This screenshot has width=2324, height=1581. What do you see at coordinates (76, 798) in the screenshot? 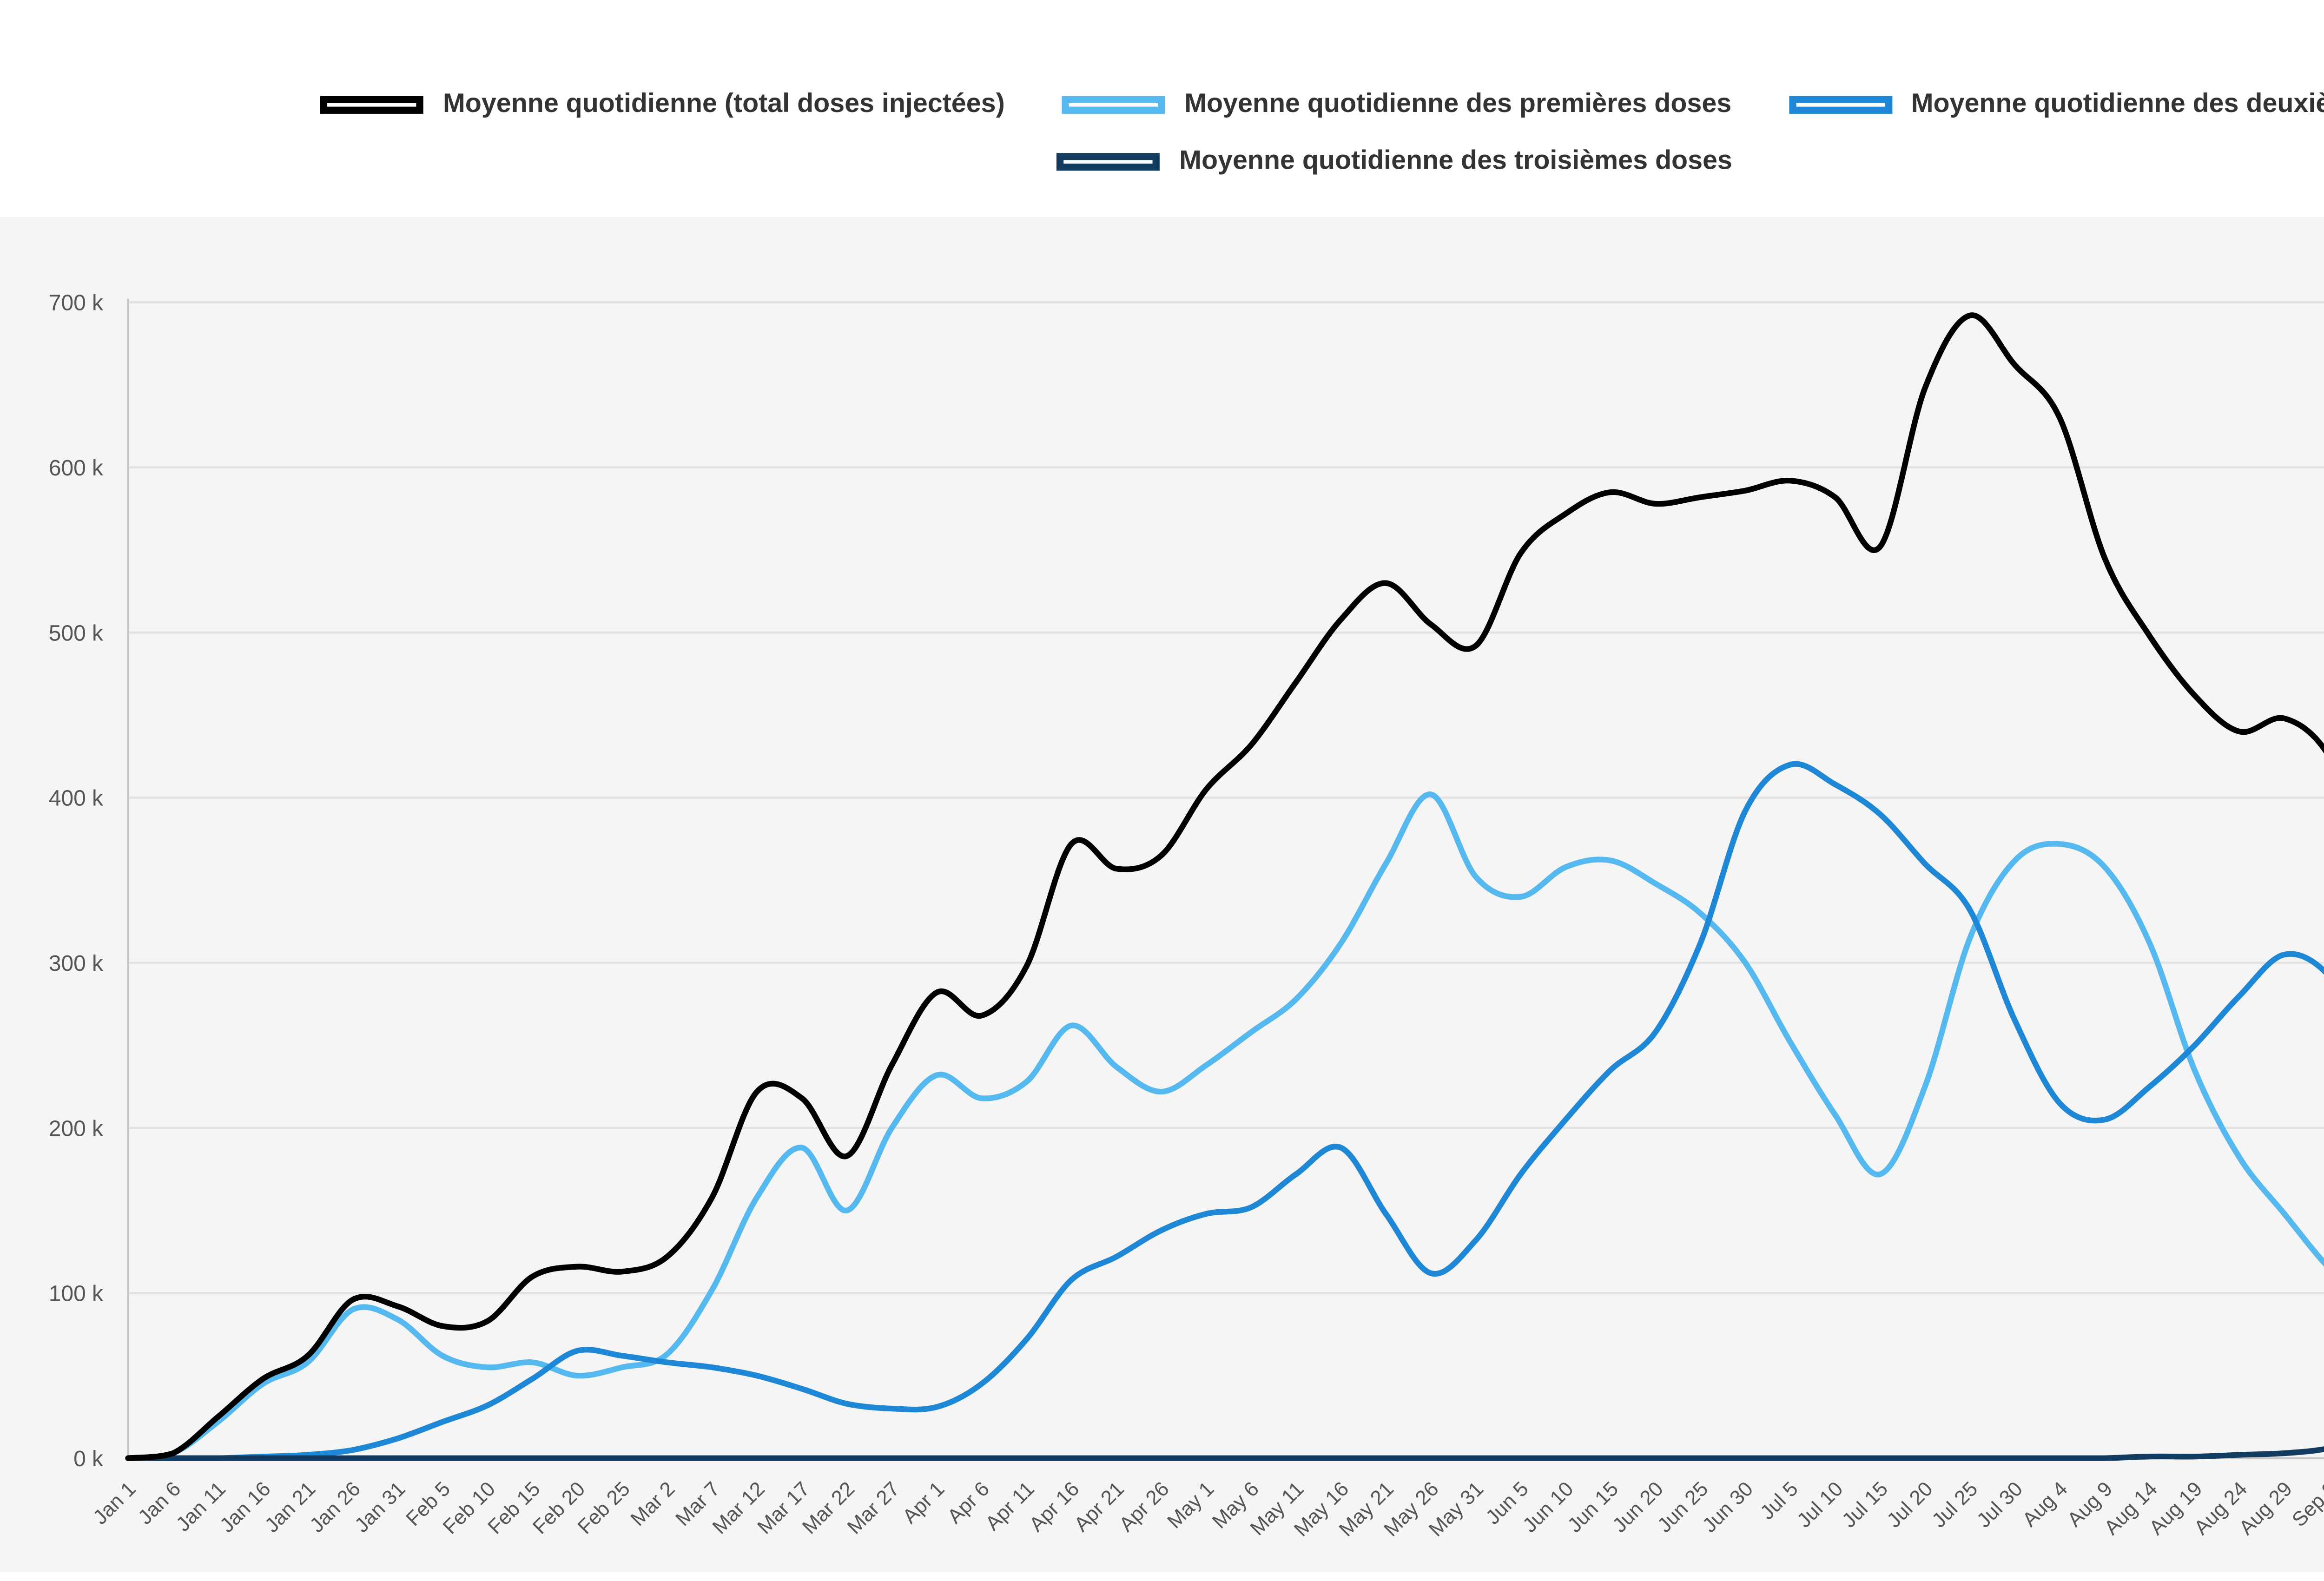
I see `y-axis-label: 400 k` at bounding box center [76, 798].